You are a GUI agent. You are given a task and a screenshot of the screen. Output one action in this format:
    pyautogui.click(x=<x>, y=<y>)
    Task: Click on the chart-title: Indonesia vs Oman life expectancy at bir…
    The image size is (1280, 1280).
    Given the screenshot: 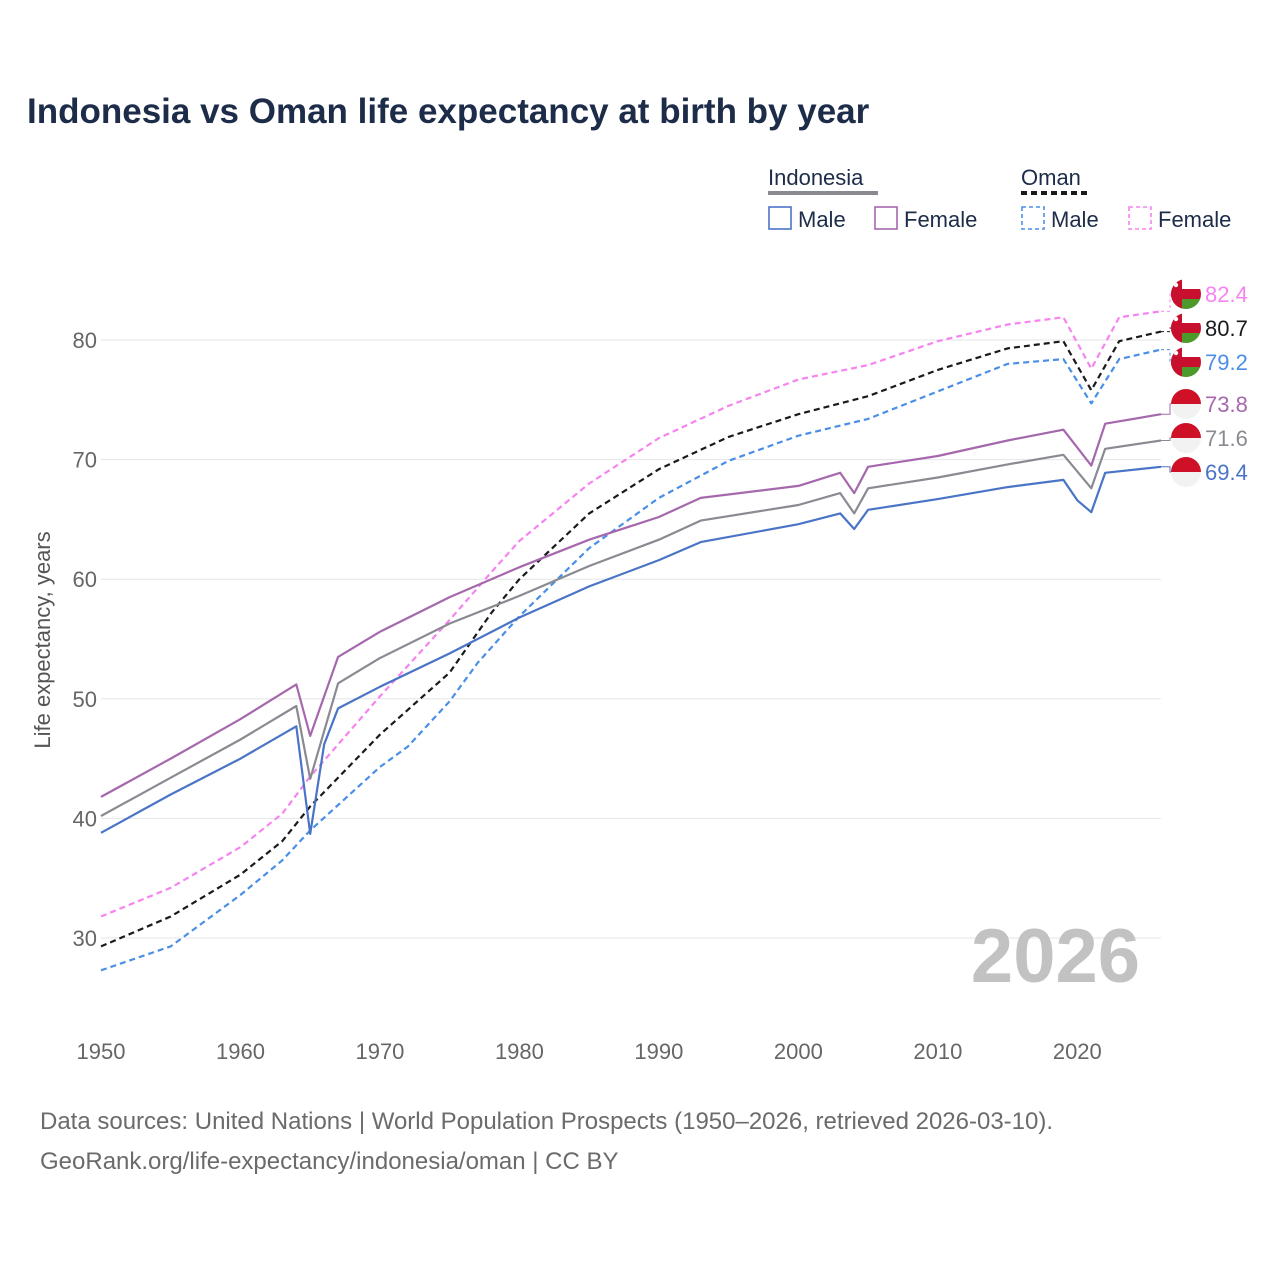 What is the action you would take?
    pyautogui.click(x=448, y=111)
    